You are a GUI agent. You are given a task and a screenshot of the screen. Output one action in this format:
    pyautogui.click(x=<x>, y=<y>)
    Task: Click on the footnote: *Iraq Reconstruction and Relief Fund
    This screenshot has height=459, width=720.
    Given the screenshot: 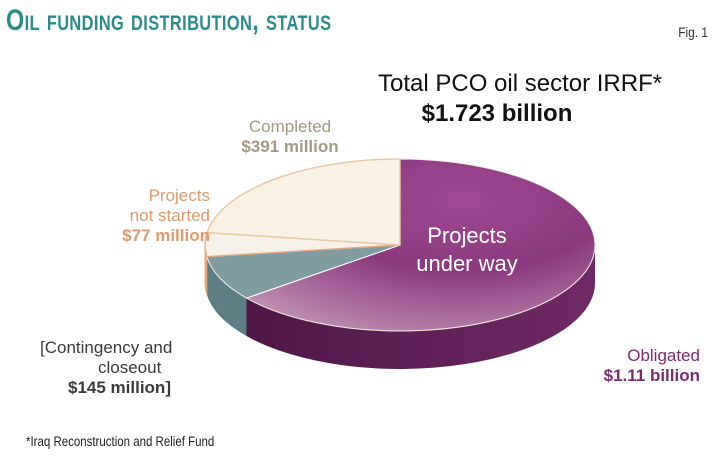 What is the action you would take?
    pyautogui.click(x=120, y=441)
    